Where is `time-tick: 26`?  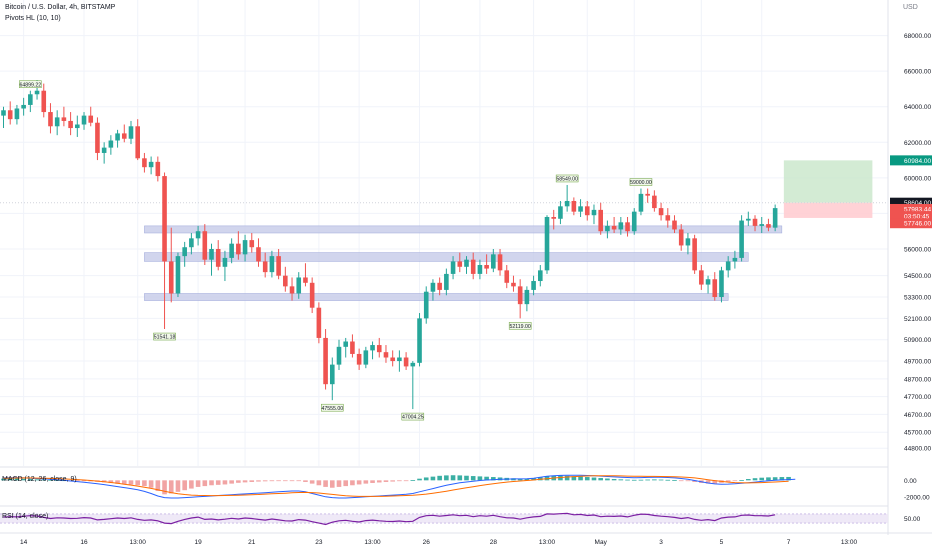 time-tick: 26 is located at coordinates (427, 542).